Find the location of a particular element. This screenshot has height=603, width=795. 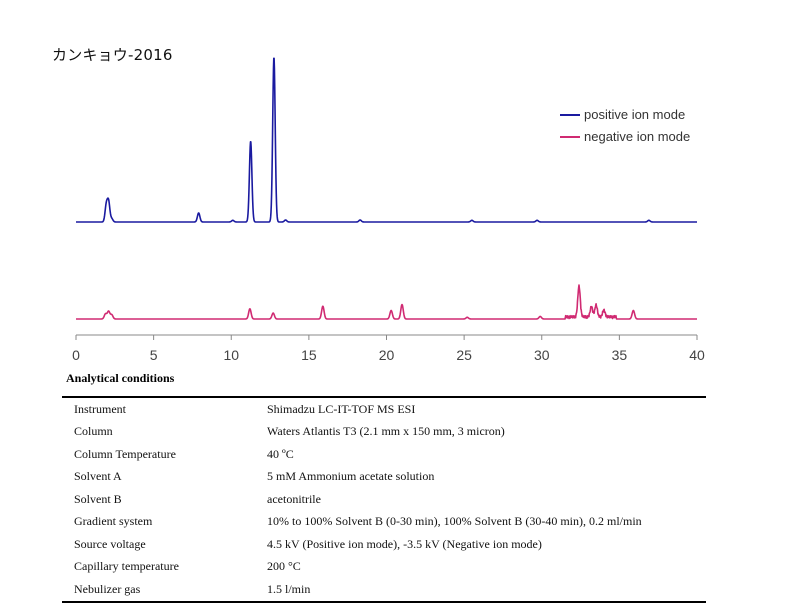

condition-name: Solvent A is located at coordinates (98, 476).